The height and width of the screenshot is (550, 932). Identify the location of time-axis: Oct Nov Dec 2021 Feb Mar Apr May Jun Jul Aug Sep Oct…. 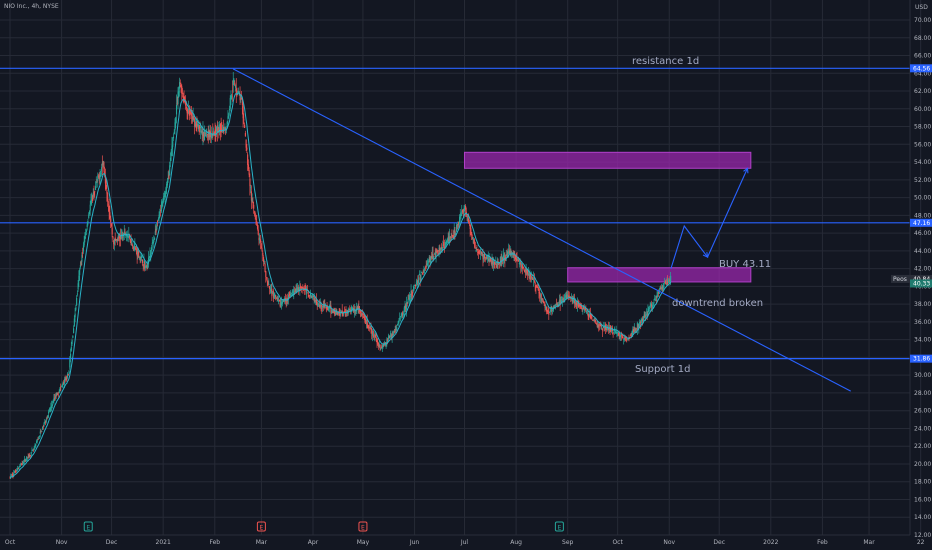
(462, 540).